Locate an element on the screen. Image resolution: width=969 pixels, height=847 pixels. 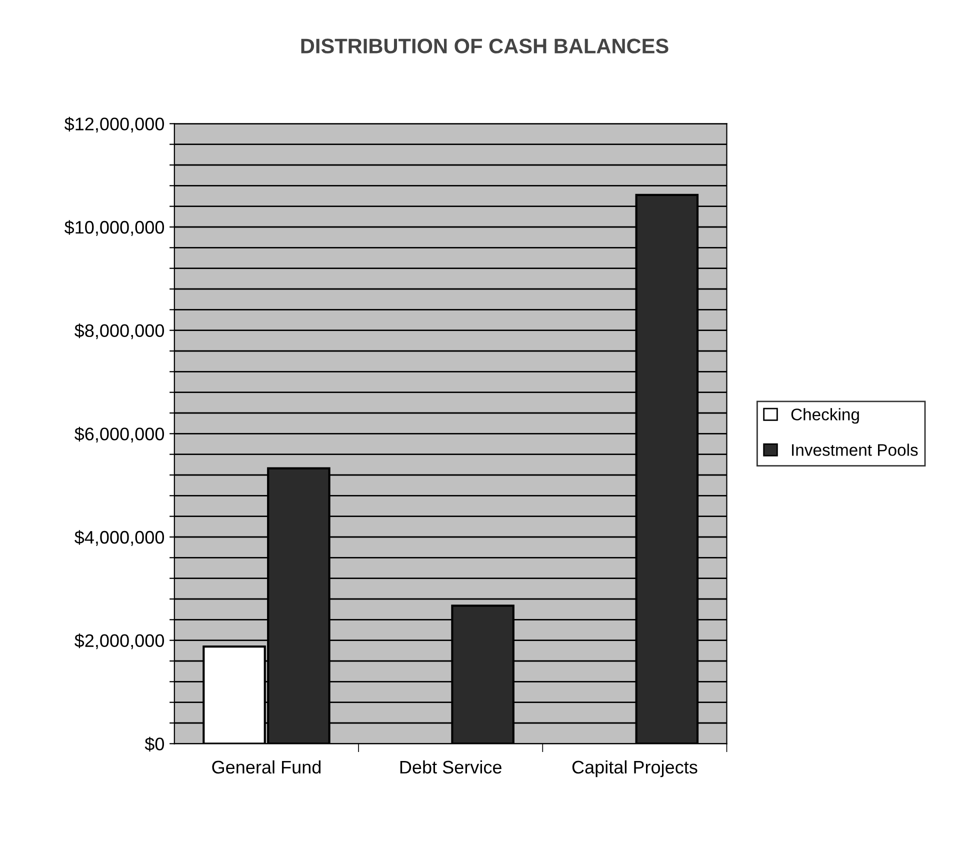
y-tick-label: $4,000,000 is located at coordinates (119, 538).